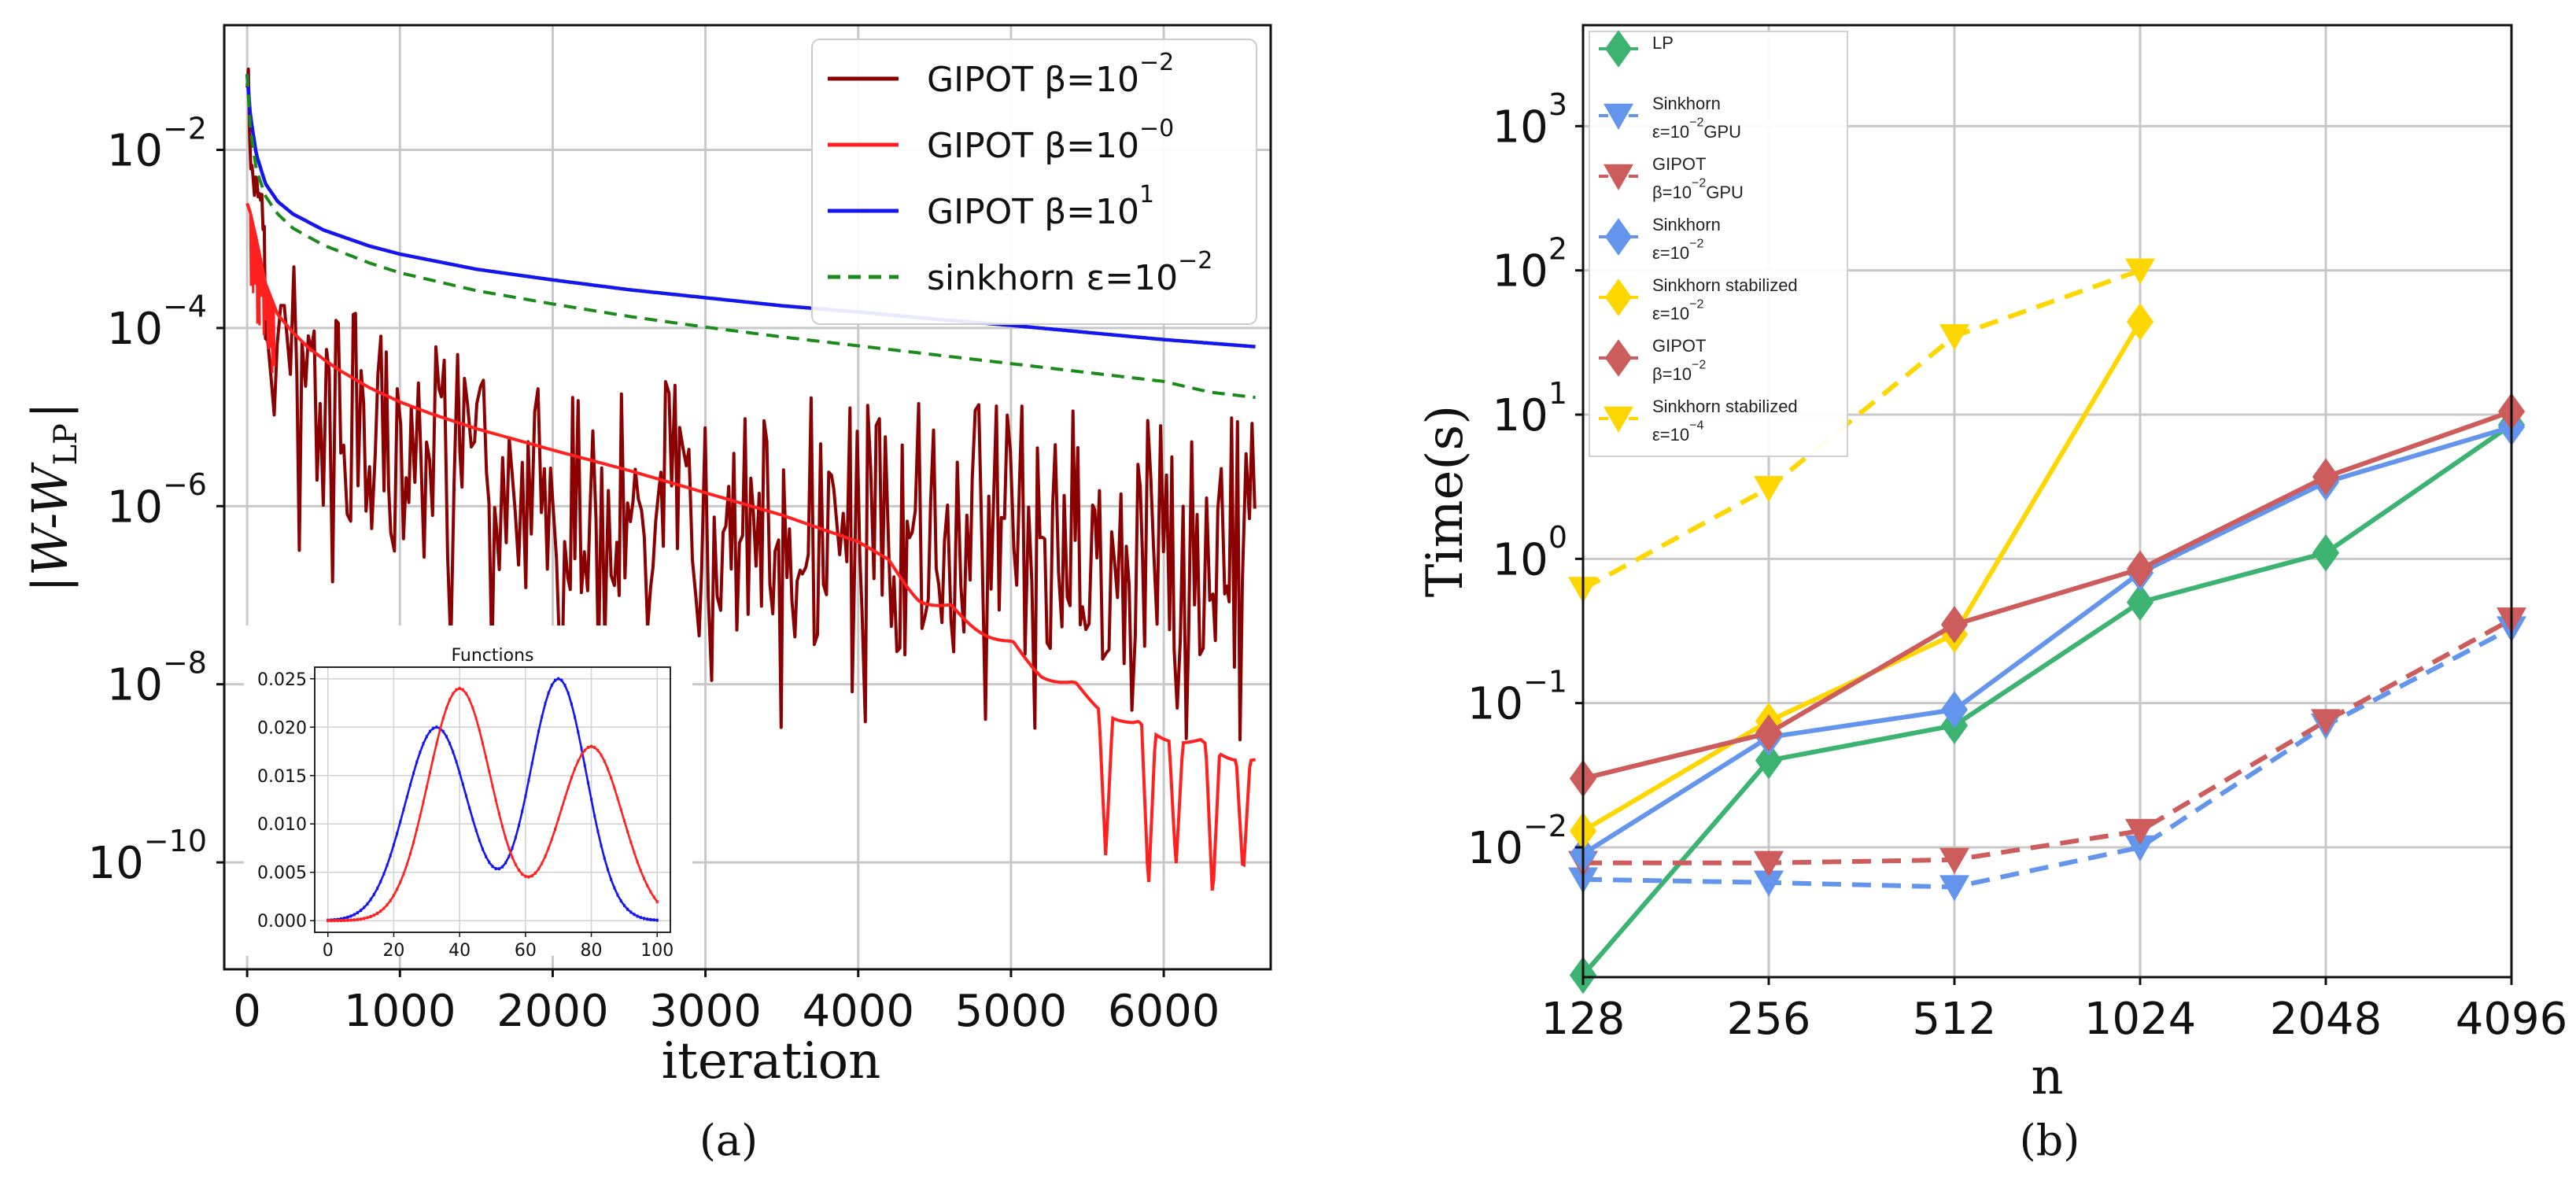  Describe the element at coordinates (286, 801) in the screenshot. I see `inset-y-ticks: 0.000 0.005 0.010 0.015 0.020 0.025` at that location.